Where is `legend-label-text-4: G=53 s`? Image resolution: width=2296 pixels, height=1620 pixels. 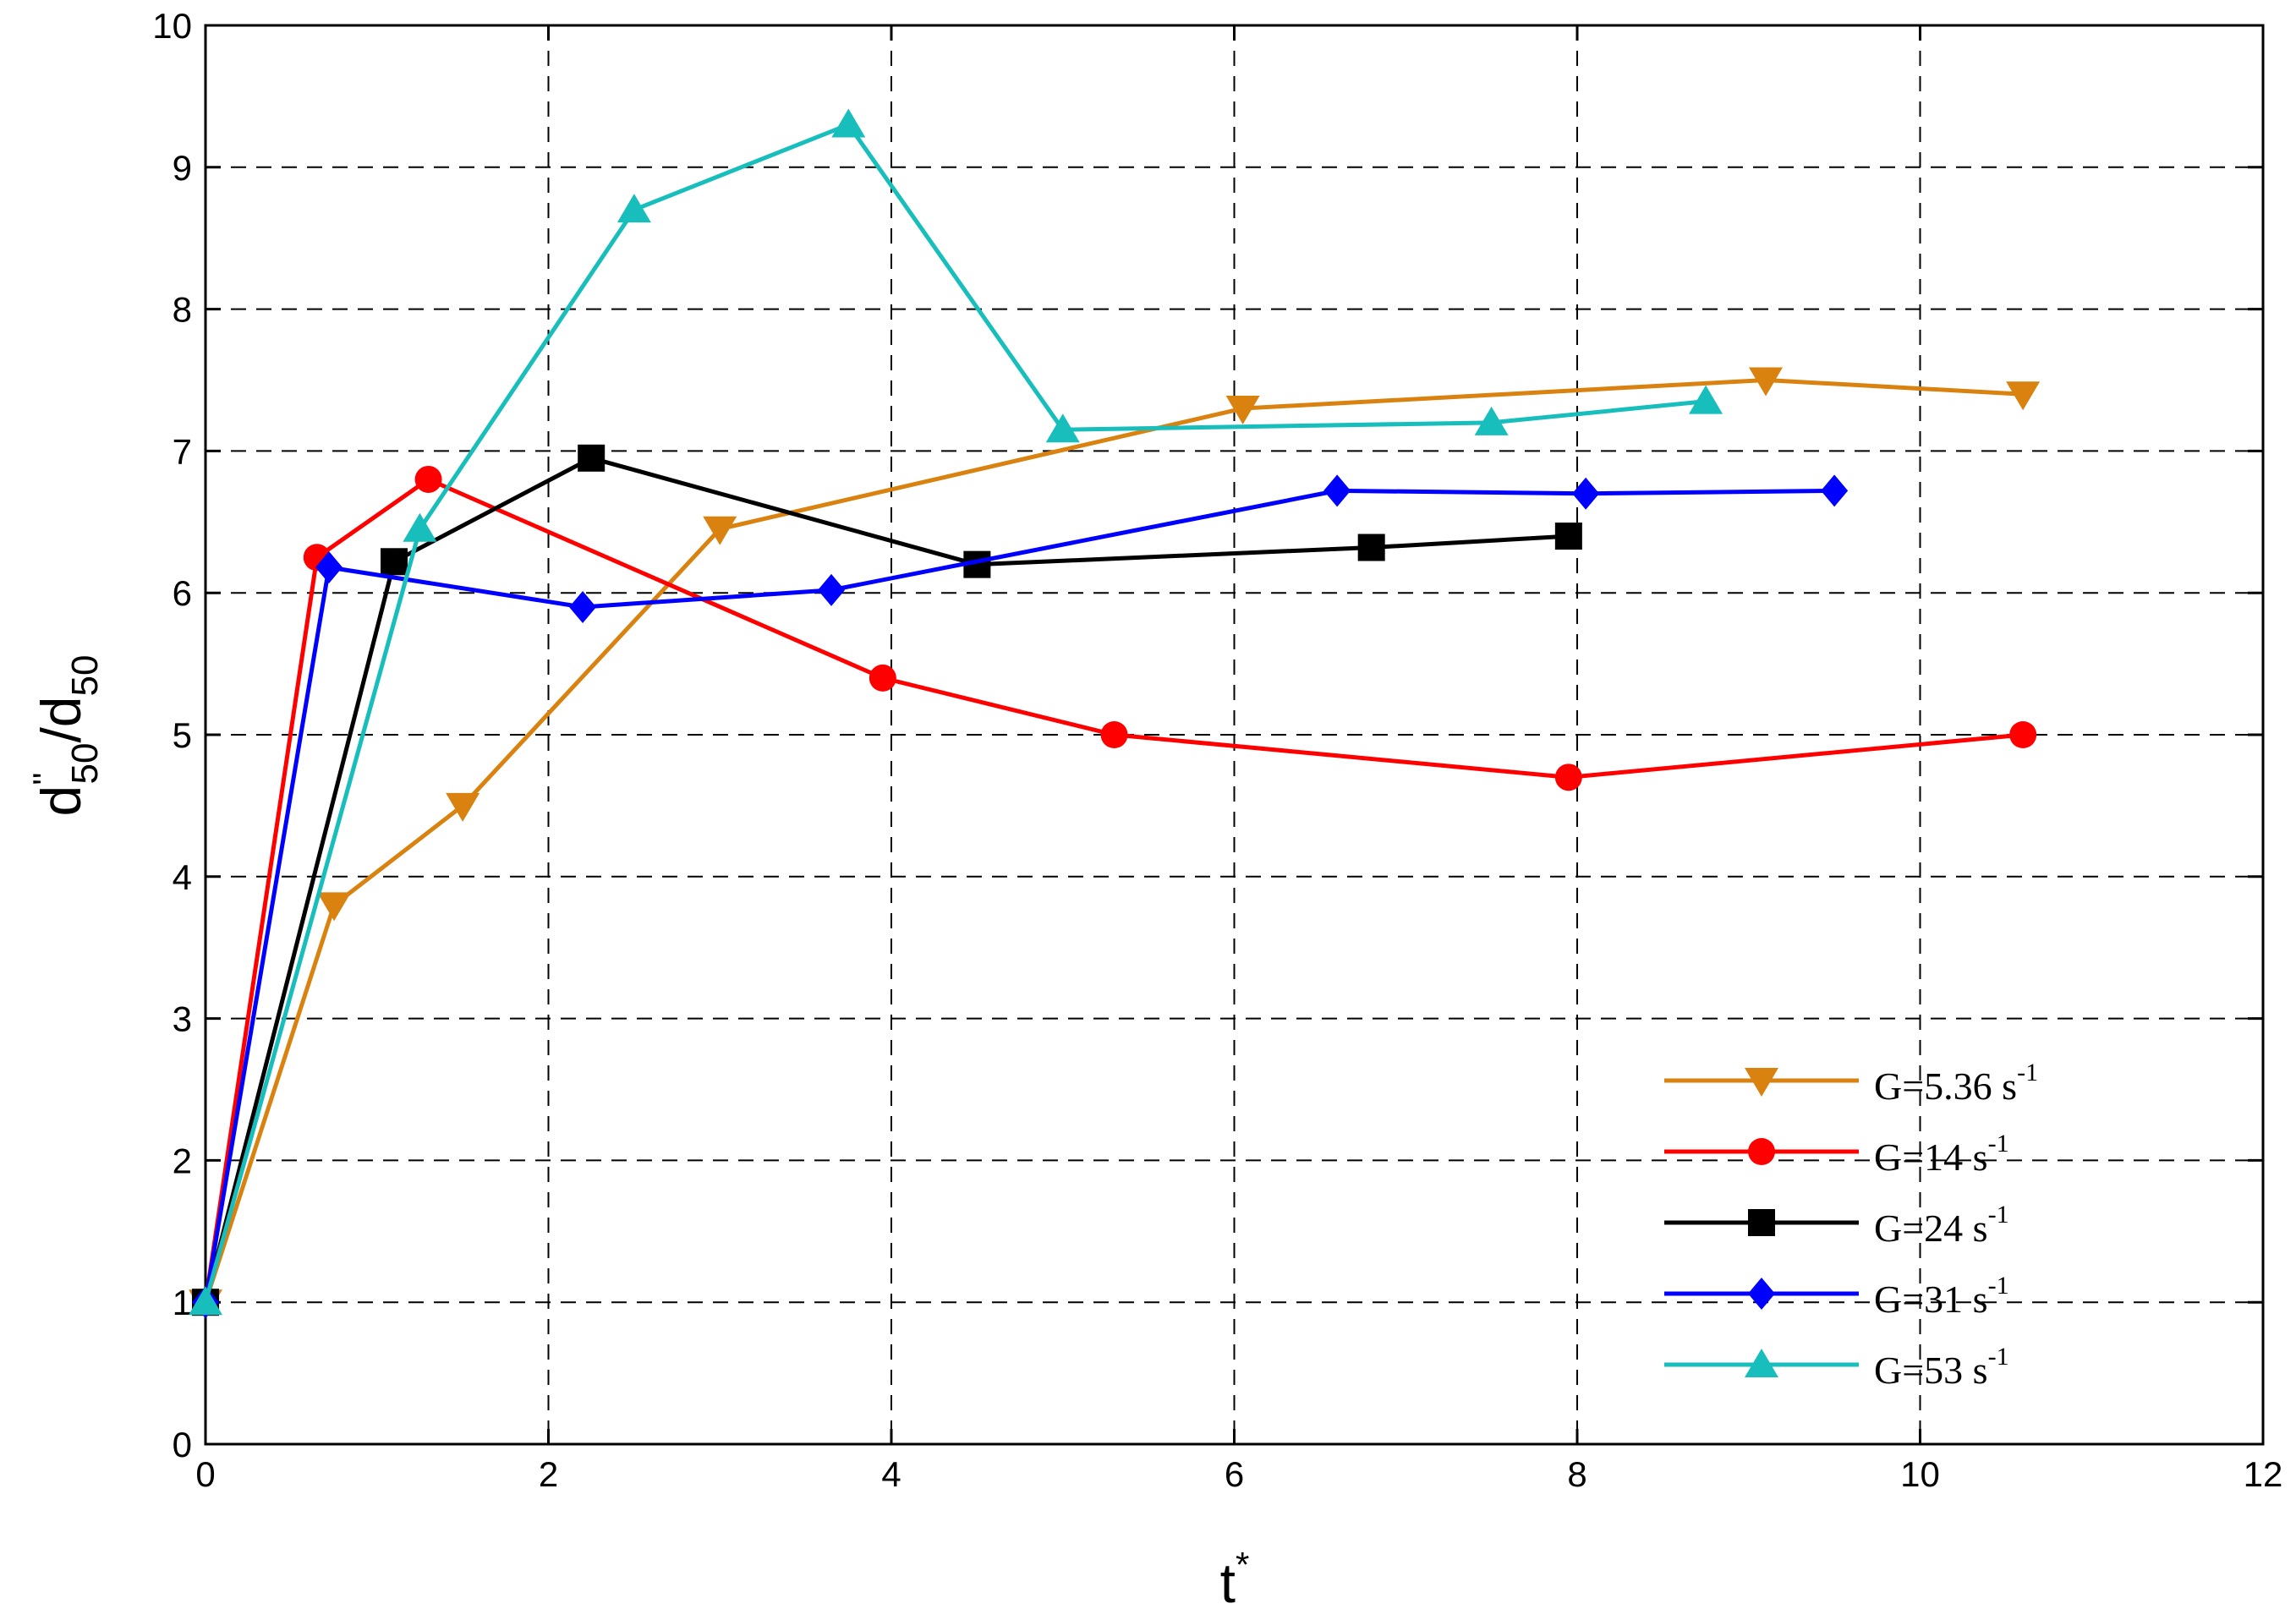
legend-label-text-4: G=53 s is located at coordinates (1931, 1370).